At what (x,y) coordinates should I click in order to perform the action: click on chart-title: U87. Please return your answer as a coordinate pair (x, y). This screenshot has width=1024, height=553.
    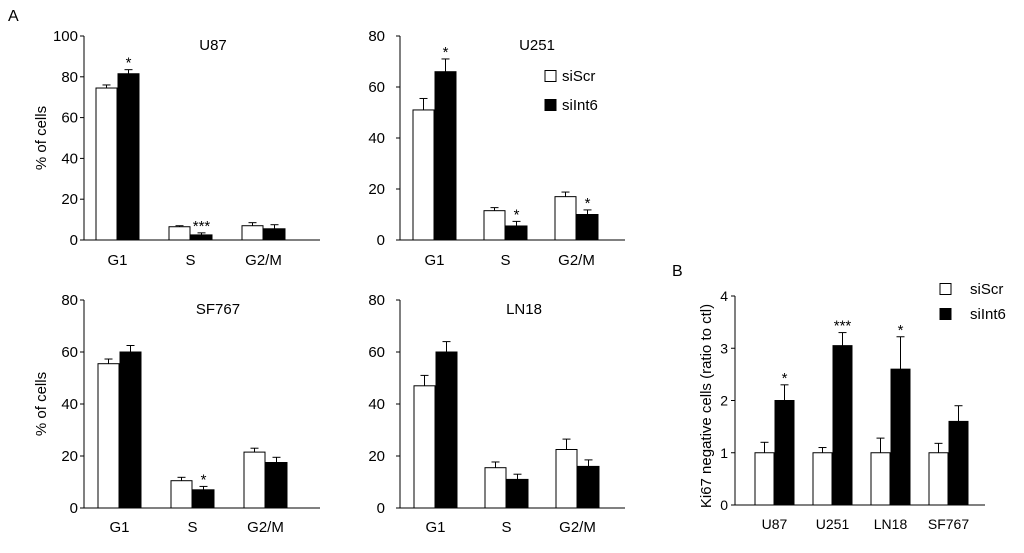
    Looking at the image, I should click on (213, 45).